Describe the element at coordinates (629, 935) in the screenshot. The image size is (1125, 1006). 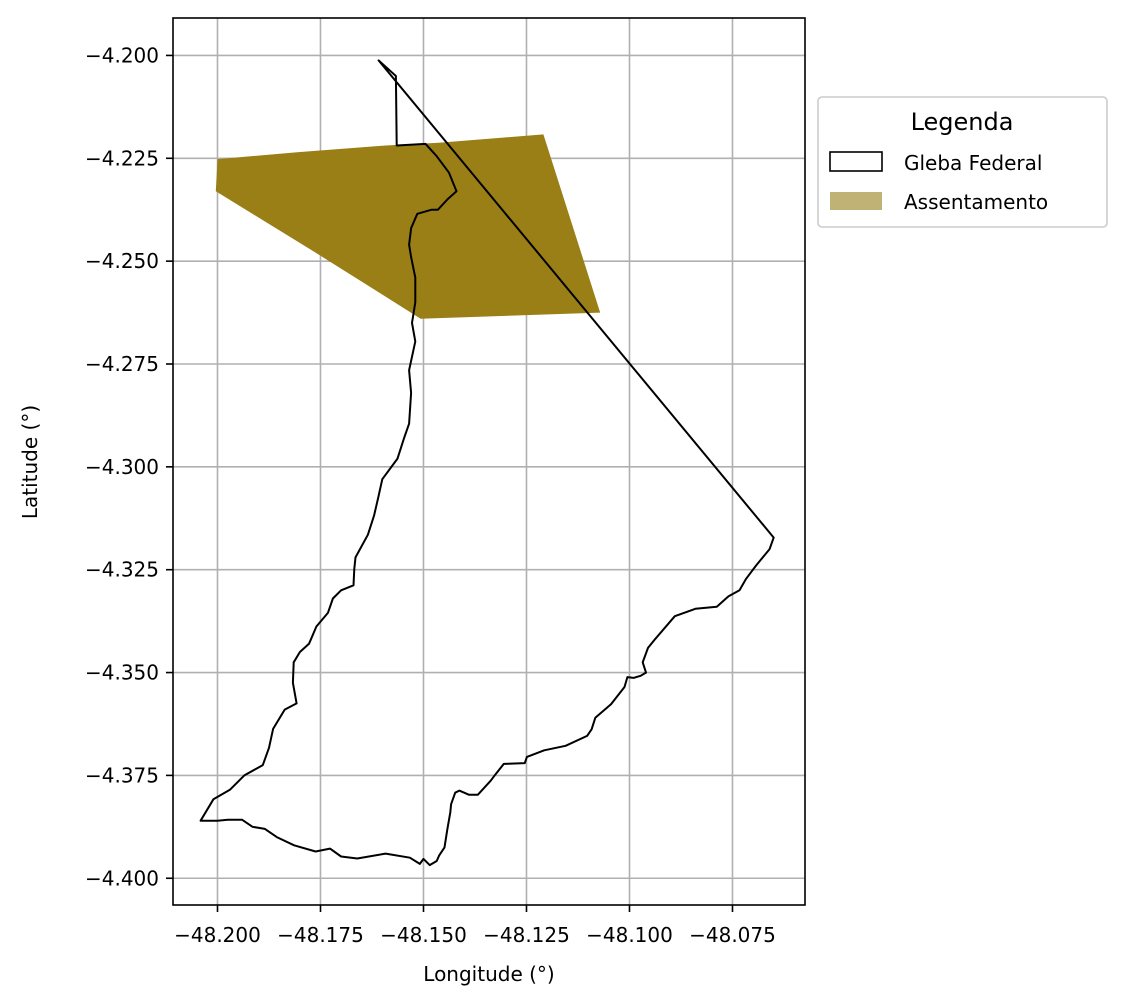
I see `x-tick-label-4: −48.100` at that location.